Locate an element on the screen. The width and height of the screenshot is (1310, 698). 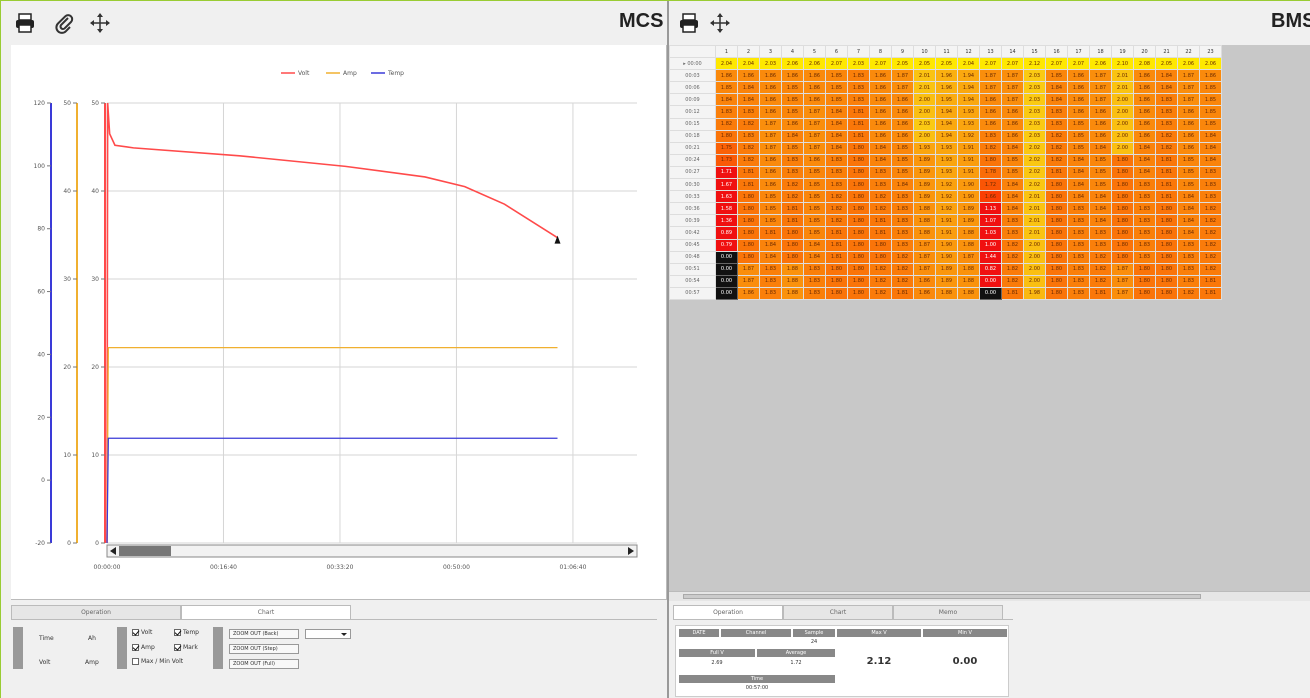
bms-cell: 2.07 is located at coordinates (1078, 64).